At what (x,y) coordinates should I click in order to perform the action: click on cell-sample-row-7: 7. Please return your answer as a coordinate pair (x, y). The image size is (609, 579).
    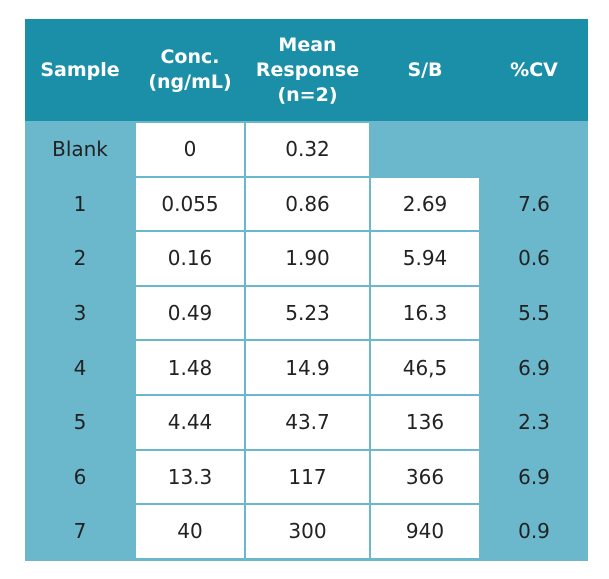
    Looking at the image, I should click on (80, 531).